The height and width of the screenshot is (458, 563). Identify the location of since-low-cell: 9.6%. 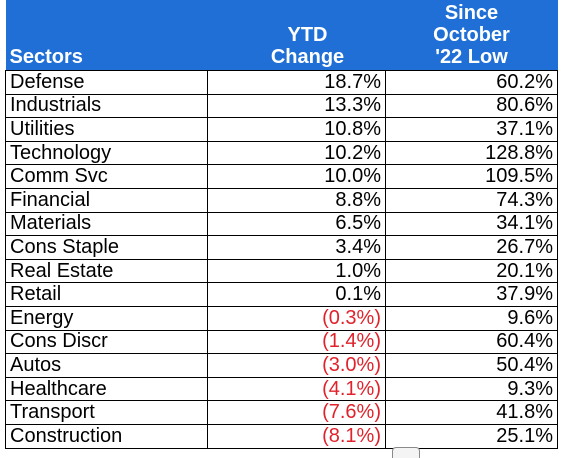
(471, 318).